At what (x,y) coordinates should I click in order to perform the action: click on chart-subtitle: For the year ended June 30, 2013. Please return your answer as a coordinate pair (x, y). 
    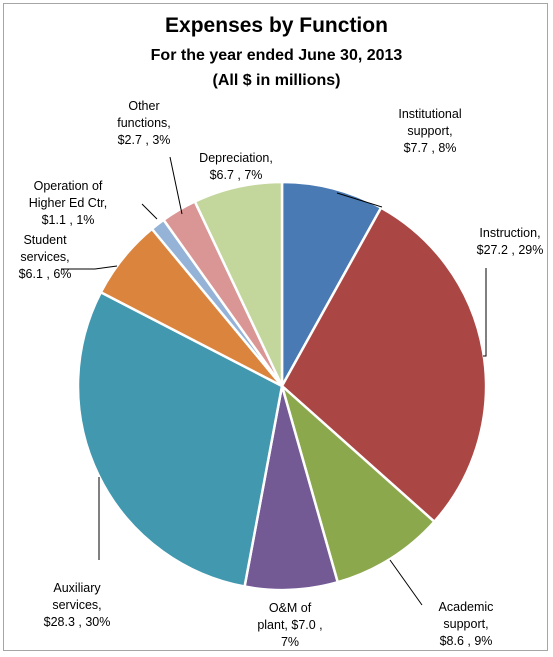
    Looking at the image, I should click on (276, 55).